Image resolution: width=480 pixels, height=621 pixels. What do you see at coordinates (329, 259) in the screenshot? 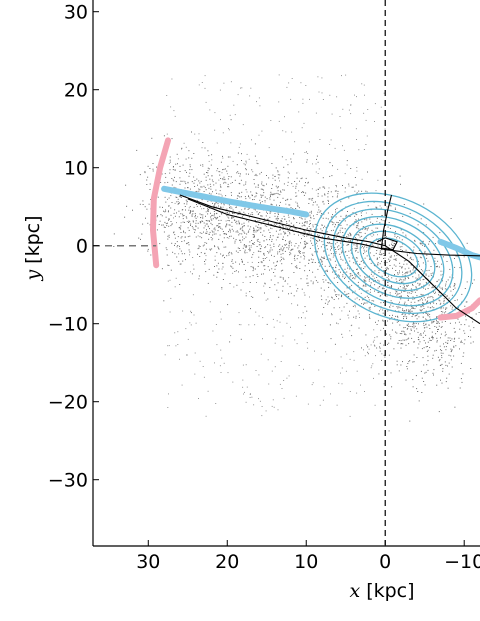
I see `orbit-path` at bounding box center [329, 259].